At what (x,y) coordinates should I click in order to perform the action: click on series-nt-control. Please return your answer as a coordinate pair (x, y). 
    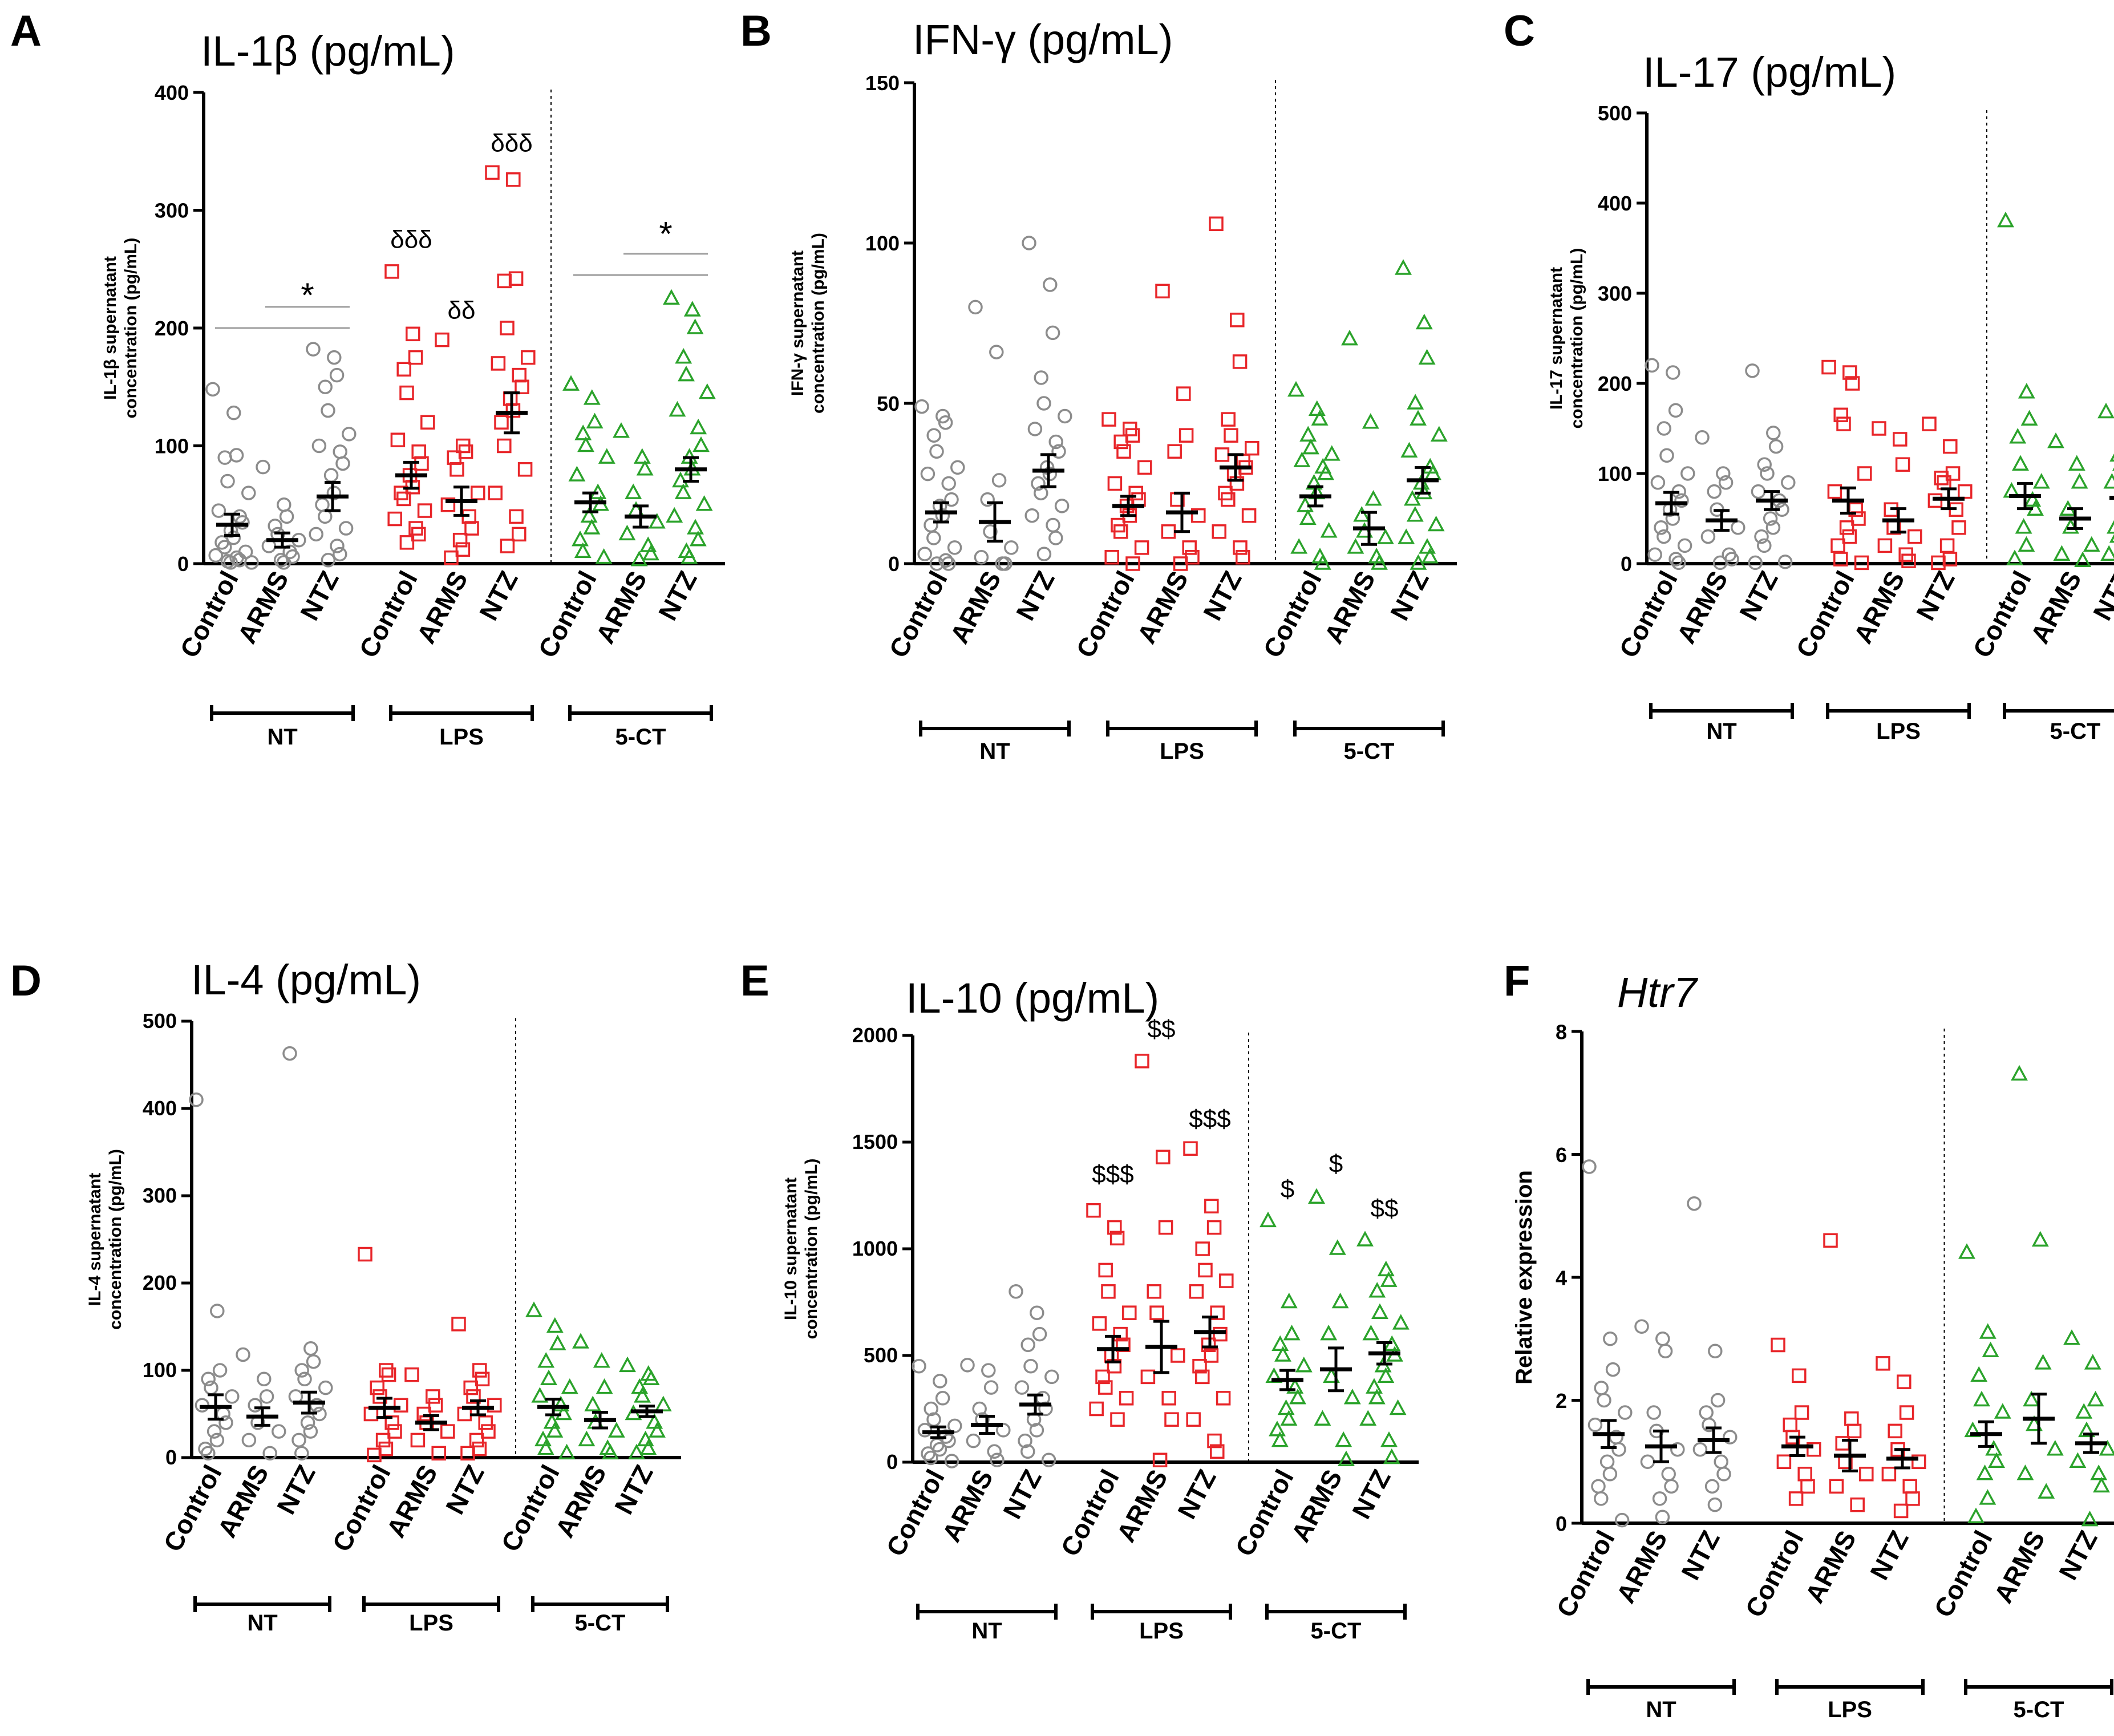
    Looking at the image, I should click on (1607, 1344).